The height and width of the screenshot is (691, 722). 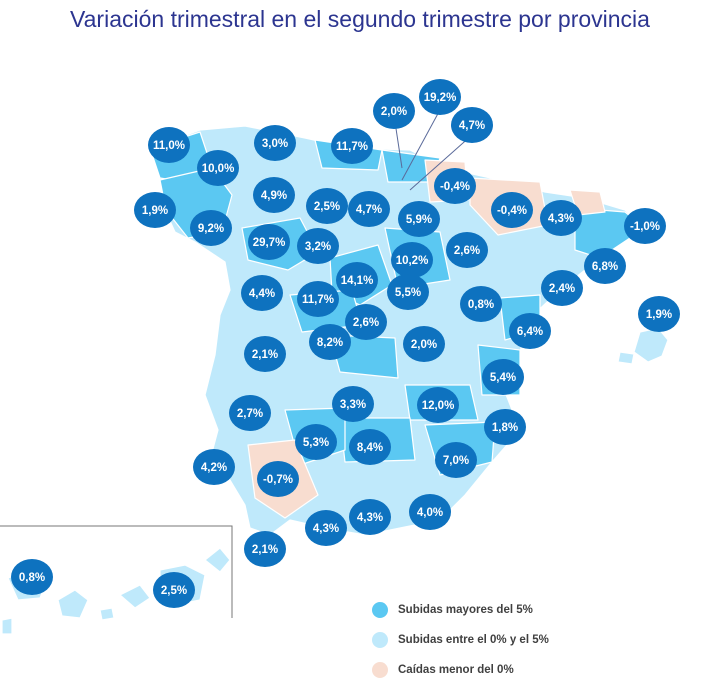 I want to click on value-bubble-label: 9,2%, so click(x=211, y=229).